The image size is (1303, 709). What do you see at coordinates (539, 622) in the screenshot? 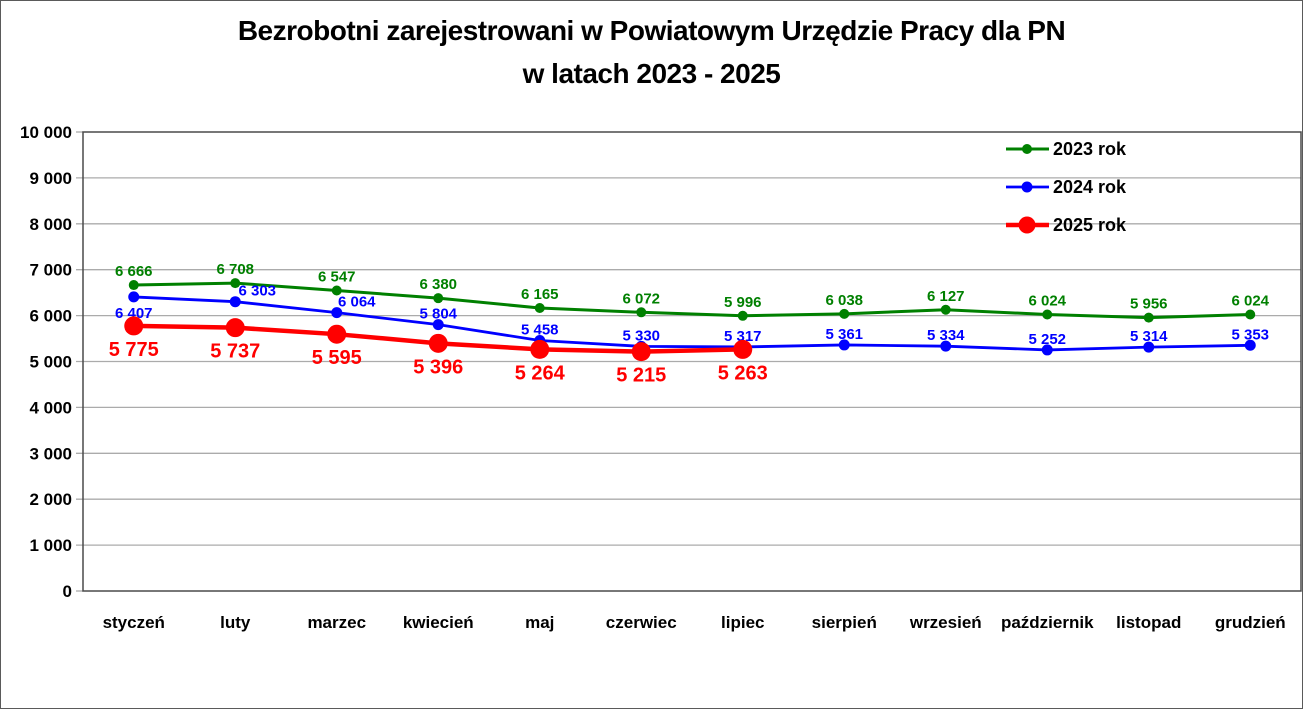
I see `x-axis-label: maj` at bounding box center [539, 622].